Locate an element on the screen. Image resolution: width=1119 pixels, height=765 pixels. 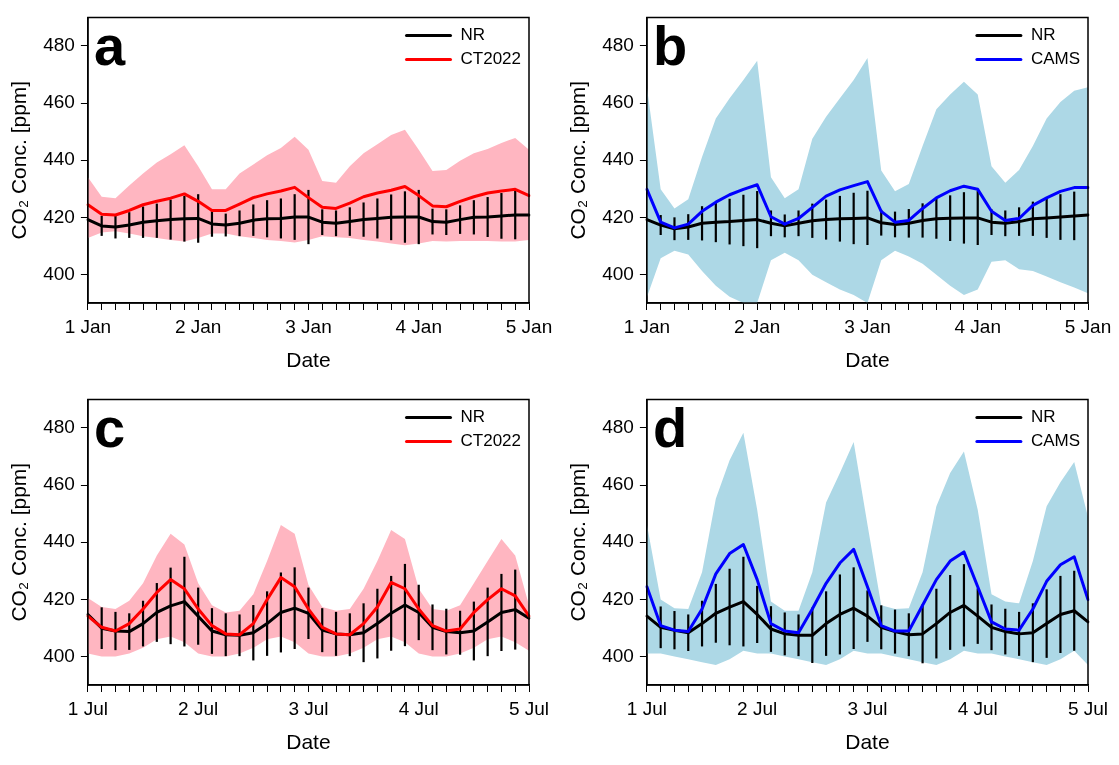
annotation: d is located at coordinates (670, 427).